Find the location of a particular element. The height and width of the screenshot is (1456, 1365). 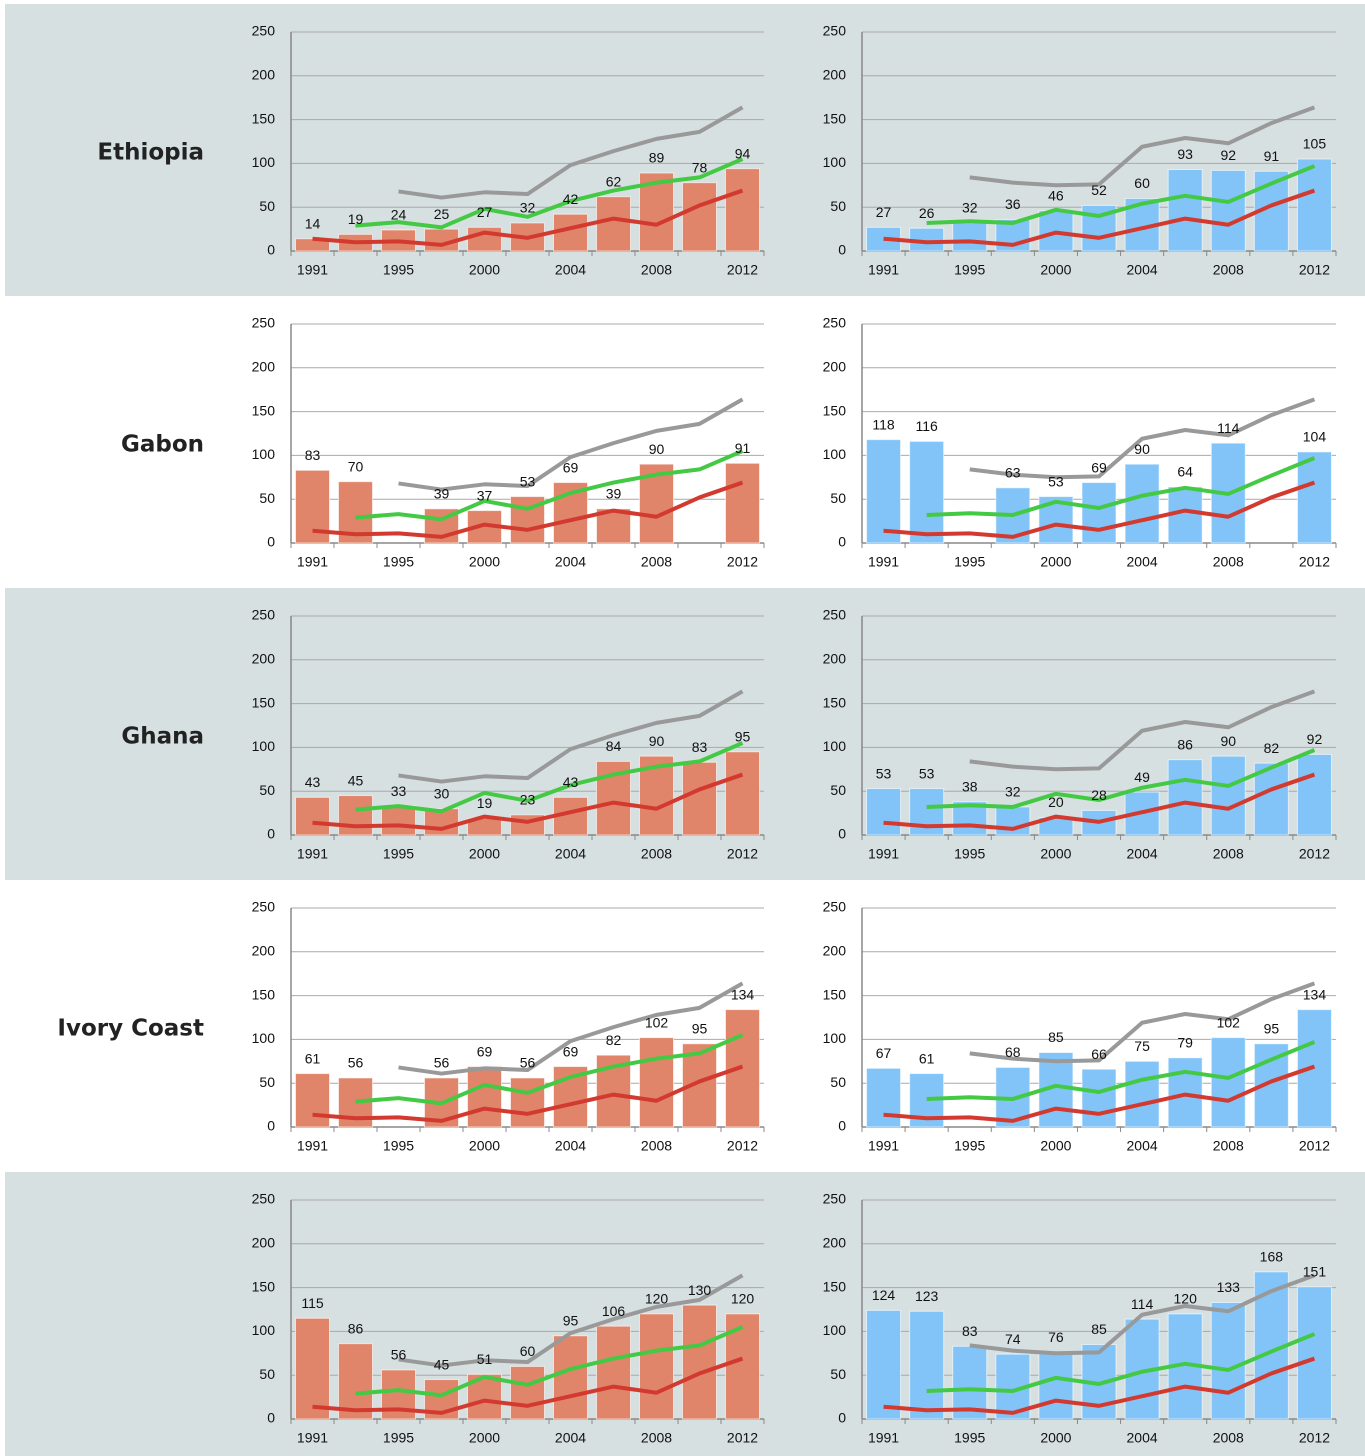

bar-value-label: 70 is located at coordinates (356, 466).